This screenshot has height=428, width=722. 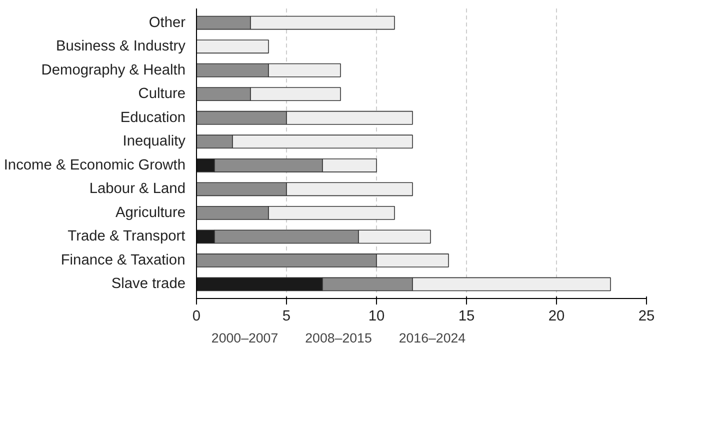 I want to click on y-tick-label: Labour & Land, so click(x=137, y=189).